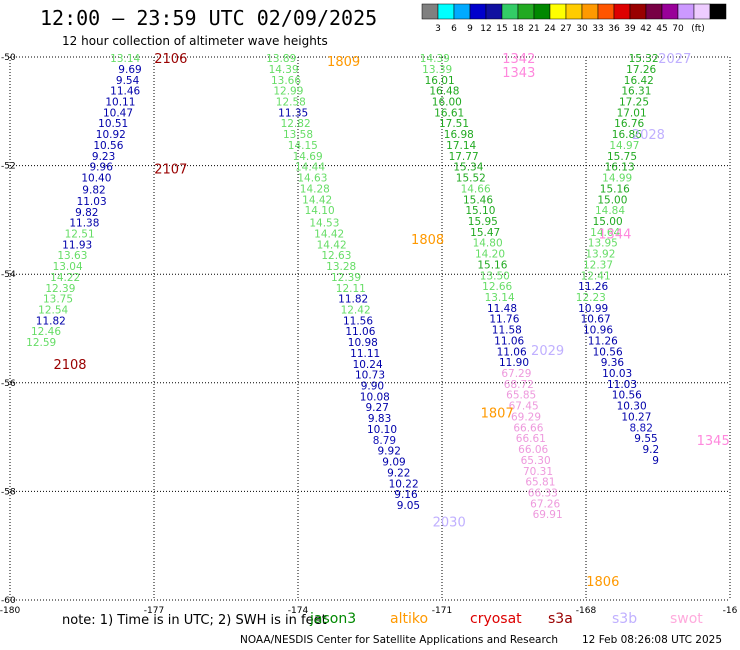 The height and width of the screenshot is (650, 740). Describe the element at coordinates (408, 506) in the screenshot. I see `wave-height-label-altiko: 9.05` at that location.